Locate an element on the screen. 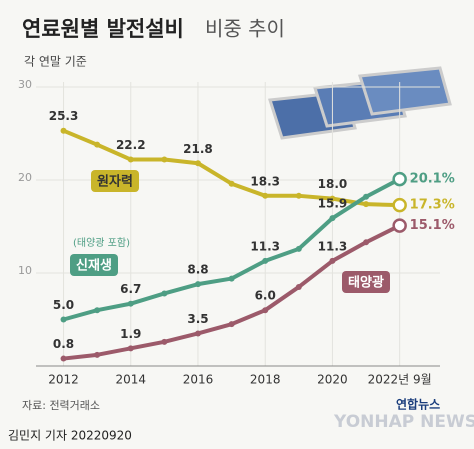 The width and height of the screenshot is (474, 449). legend-label: 신재생 is located at coordinates (94, 266).